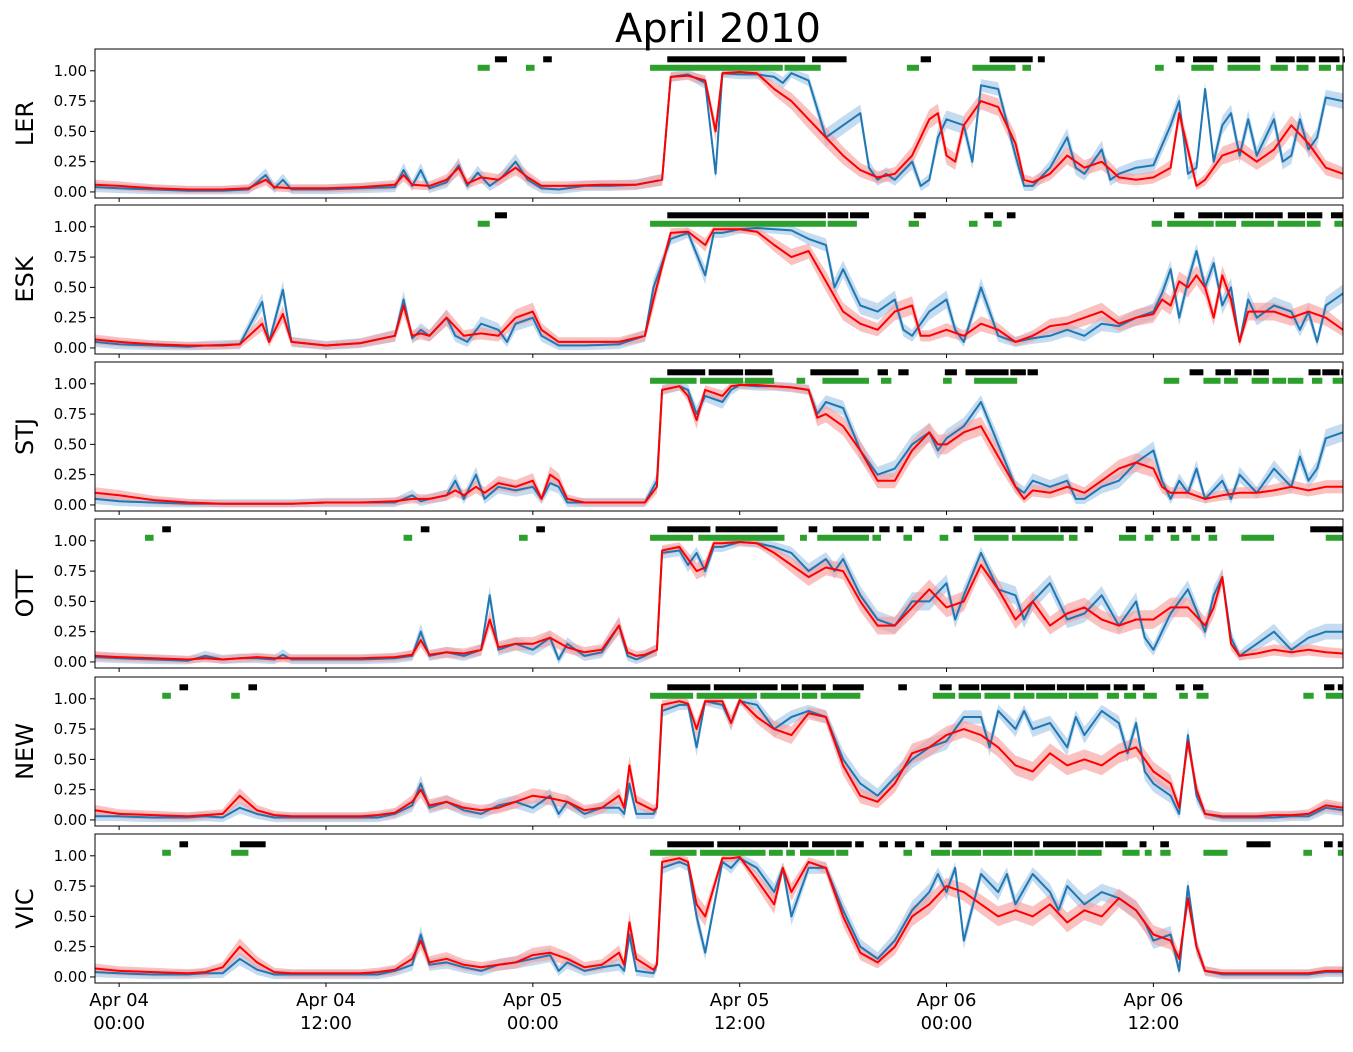 The width and height of the screenshot is (1353, 1052). I want to click on x-tick-label-time: 12:00, so click(740, 1023).